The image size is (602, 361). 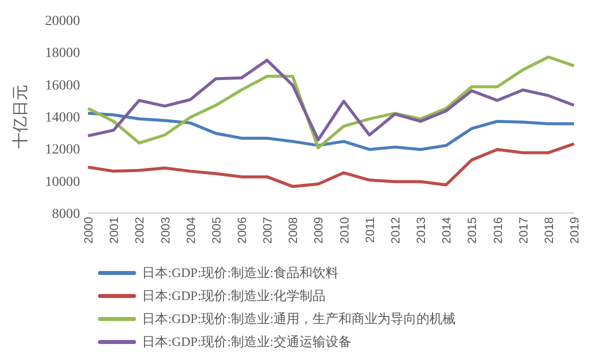 What do you see at coordinates (497, 230) in the screenshot?
I see `x-tick-label: 2016` at bounding box center [497, 230].